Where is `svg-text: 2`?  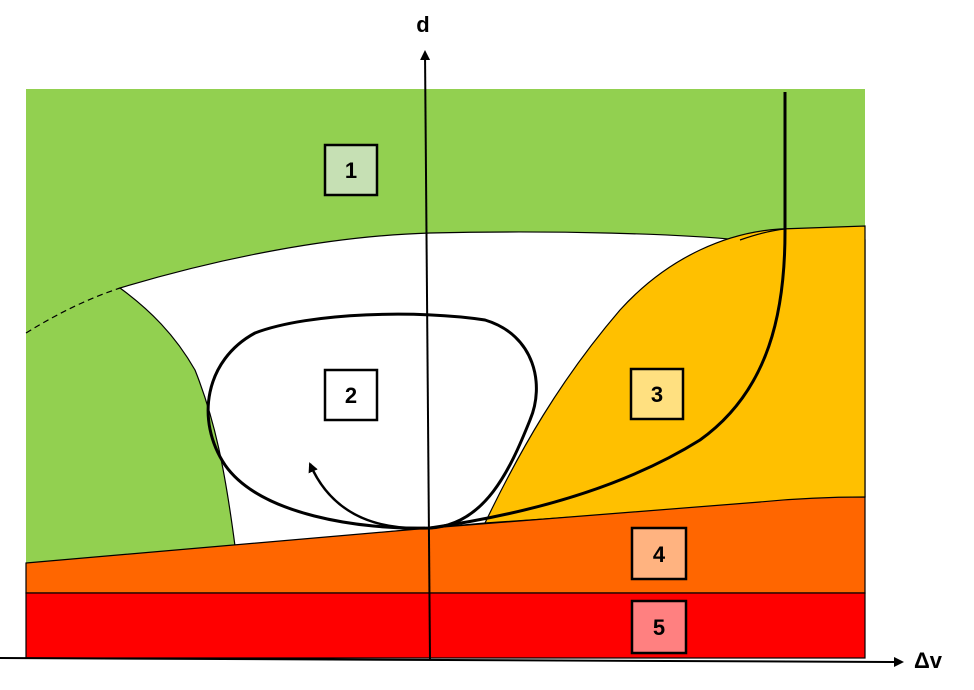 svg-text: 2 is located at coordinates (351, 395).